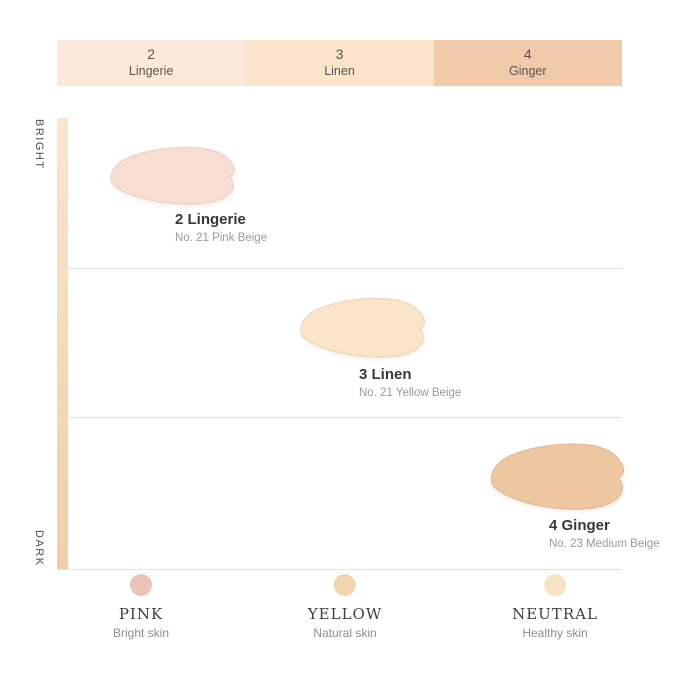 This screenshot has width=679, height=679. I want to click on swatch-smear-linen, so click(365, 328).